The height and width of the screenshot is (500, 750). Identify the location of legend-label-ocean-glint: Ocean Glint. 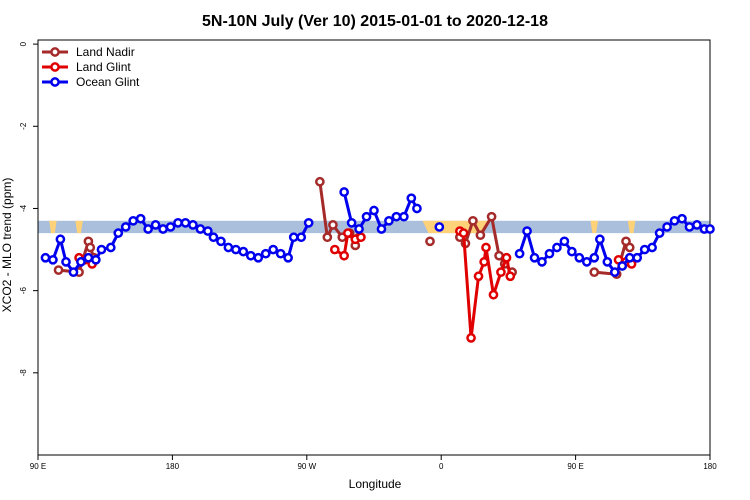
(108, 82).